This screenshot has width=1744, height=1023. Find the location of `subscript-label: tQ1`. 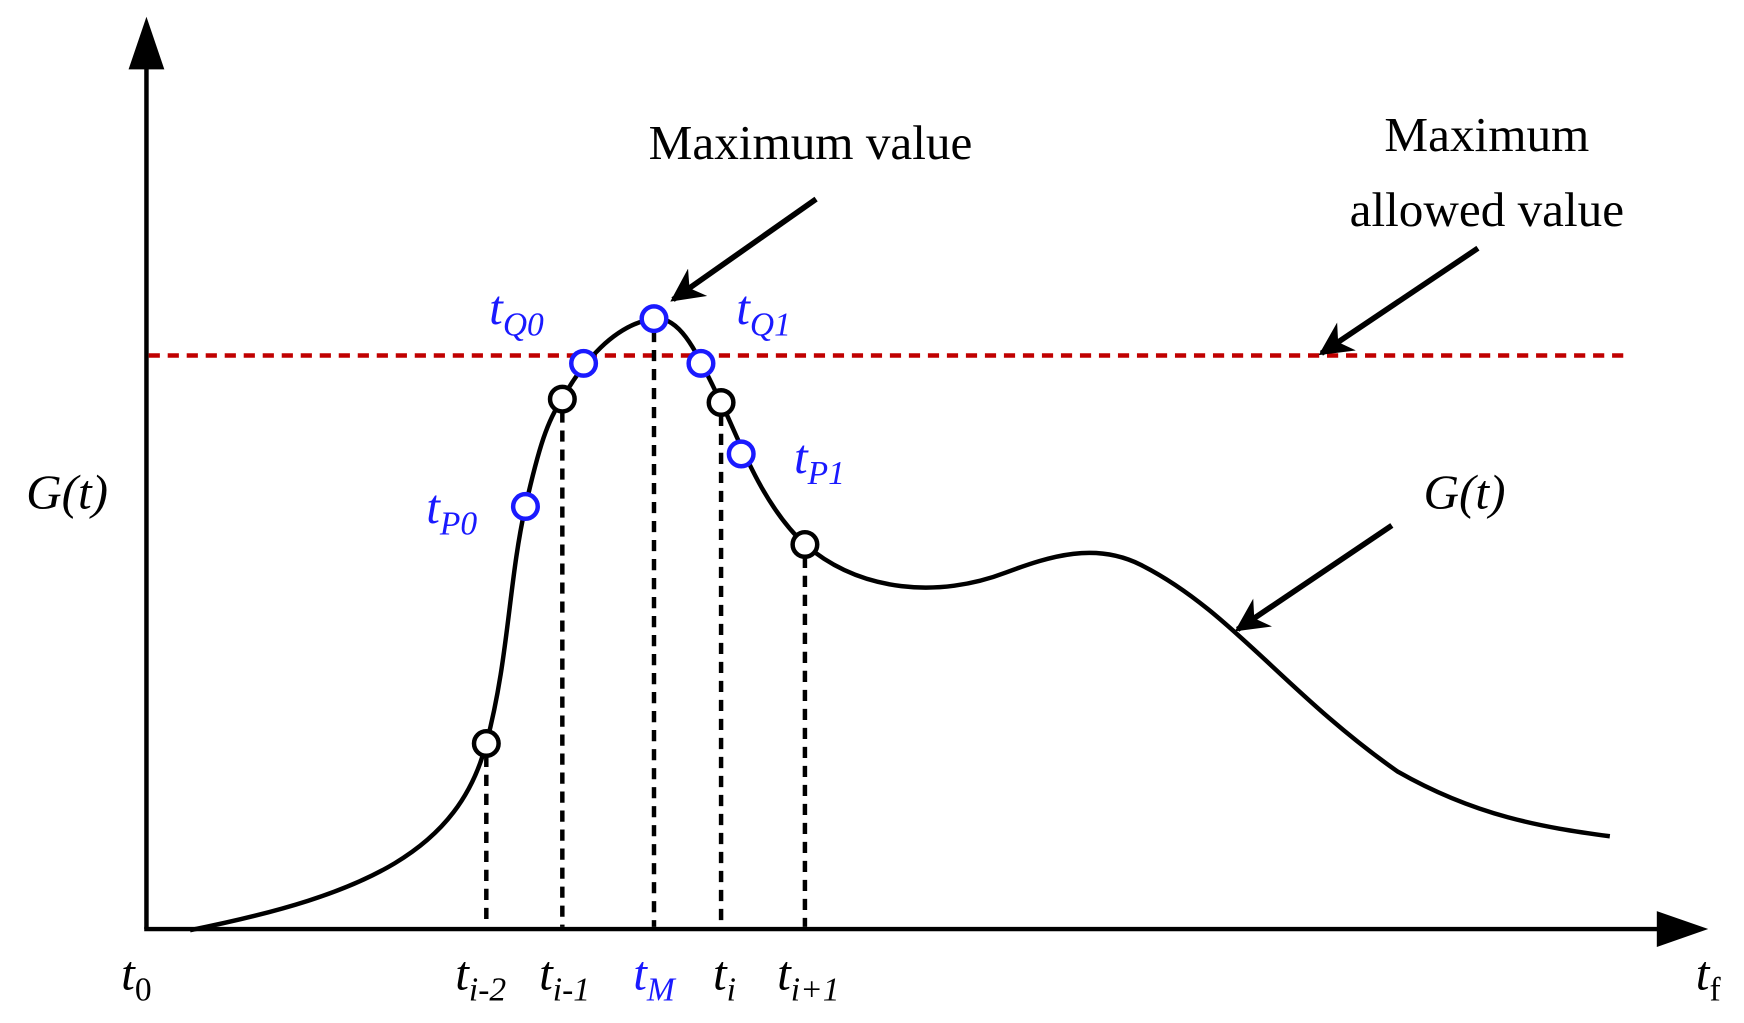

subscript-label: tQ1 is located at coordinates (763, 311).